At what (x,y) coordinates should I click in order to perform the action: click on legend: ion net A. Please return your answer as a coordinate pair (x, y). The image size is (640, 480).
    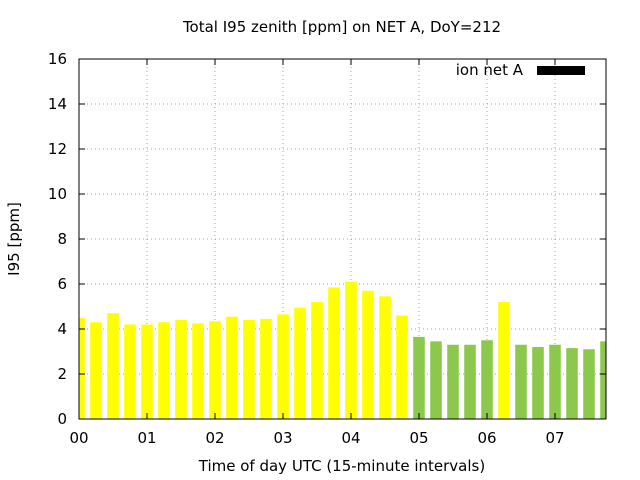
    Looking at the image, I should click on (520, 70).